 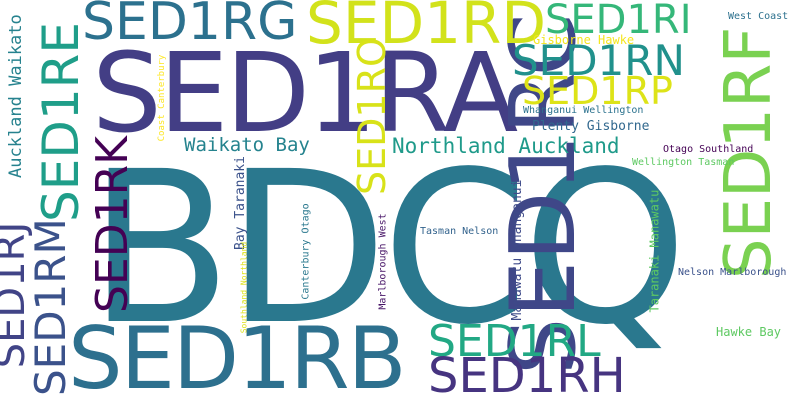 What do you see at coordinates (426, 28) in the screenshot?
I see `word-sed1rd: SED1RD` at bounding box center [426, 28].